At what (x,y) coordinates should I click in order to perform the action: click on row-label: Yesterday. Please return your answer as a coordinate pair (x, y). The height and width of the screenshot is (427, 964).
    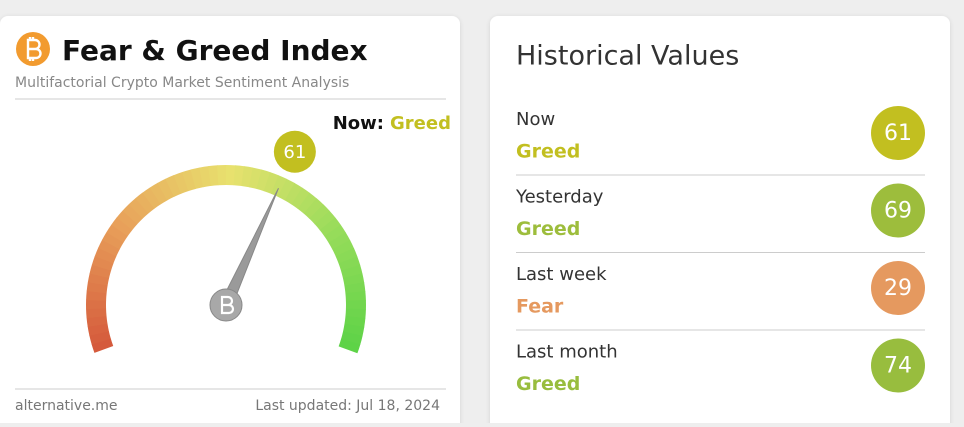
    Looking at the image, I should click on (559, 197).